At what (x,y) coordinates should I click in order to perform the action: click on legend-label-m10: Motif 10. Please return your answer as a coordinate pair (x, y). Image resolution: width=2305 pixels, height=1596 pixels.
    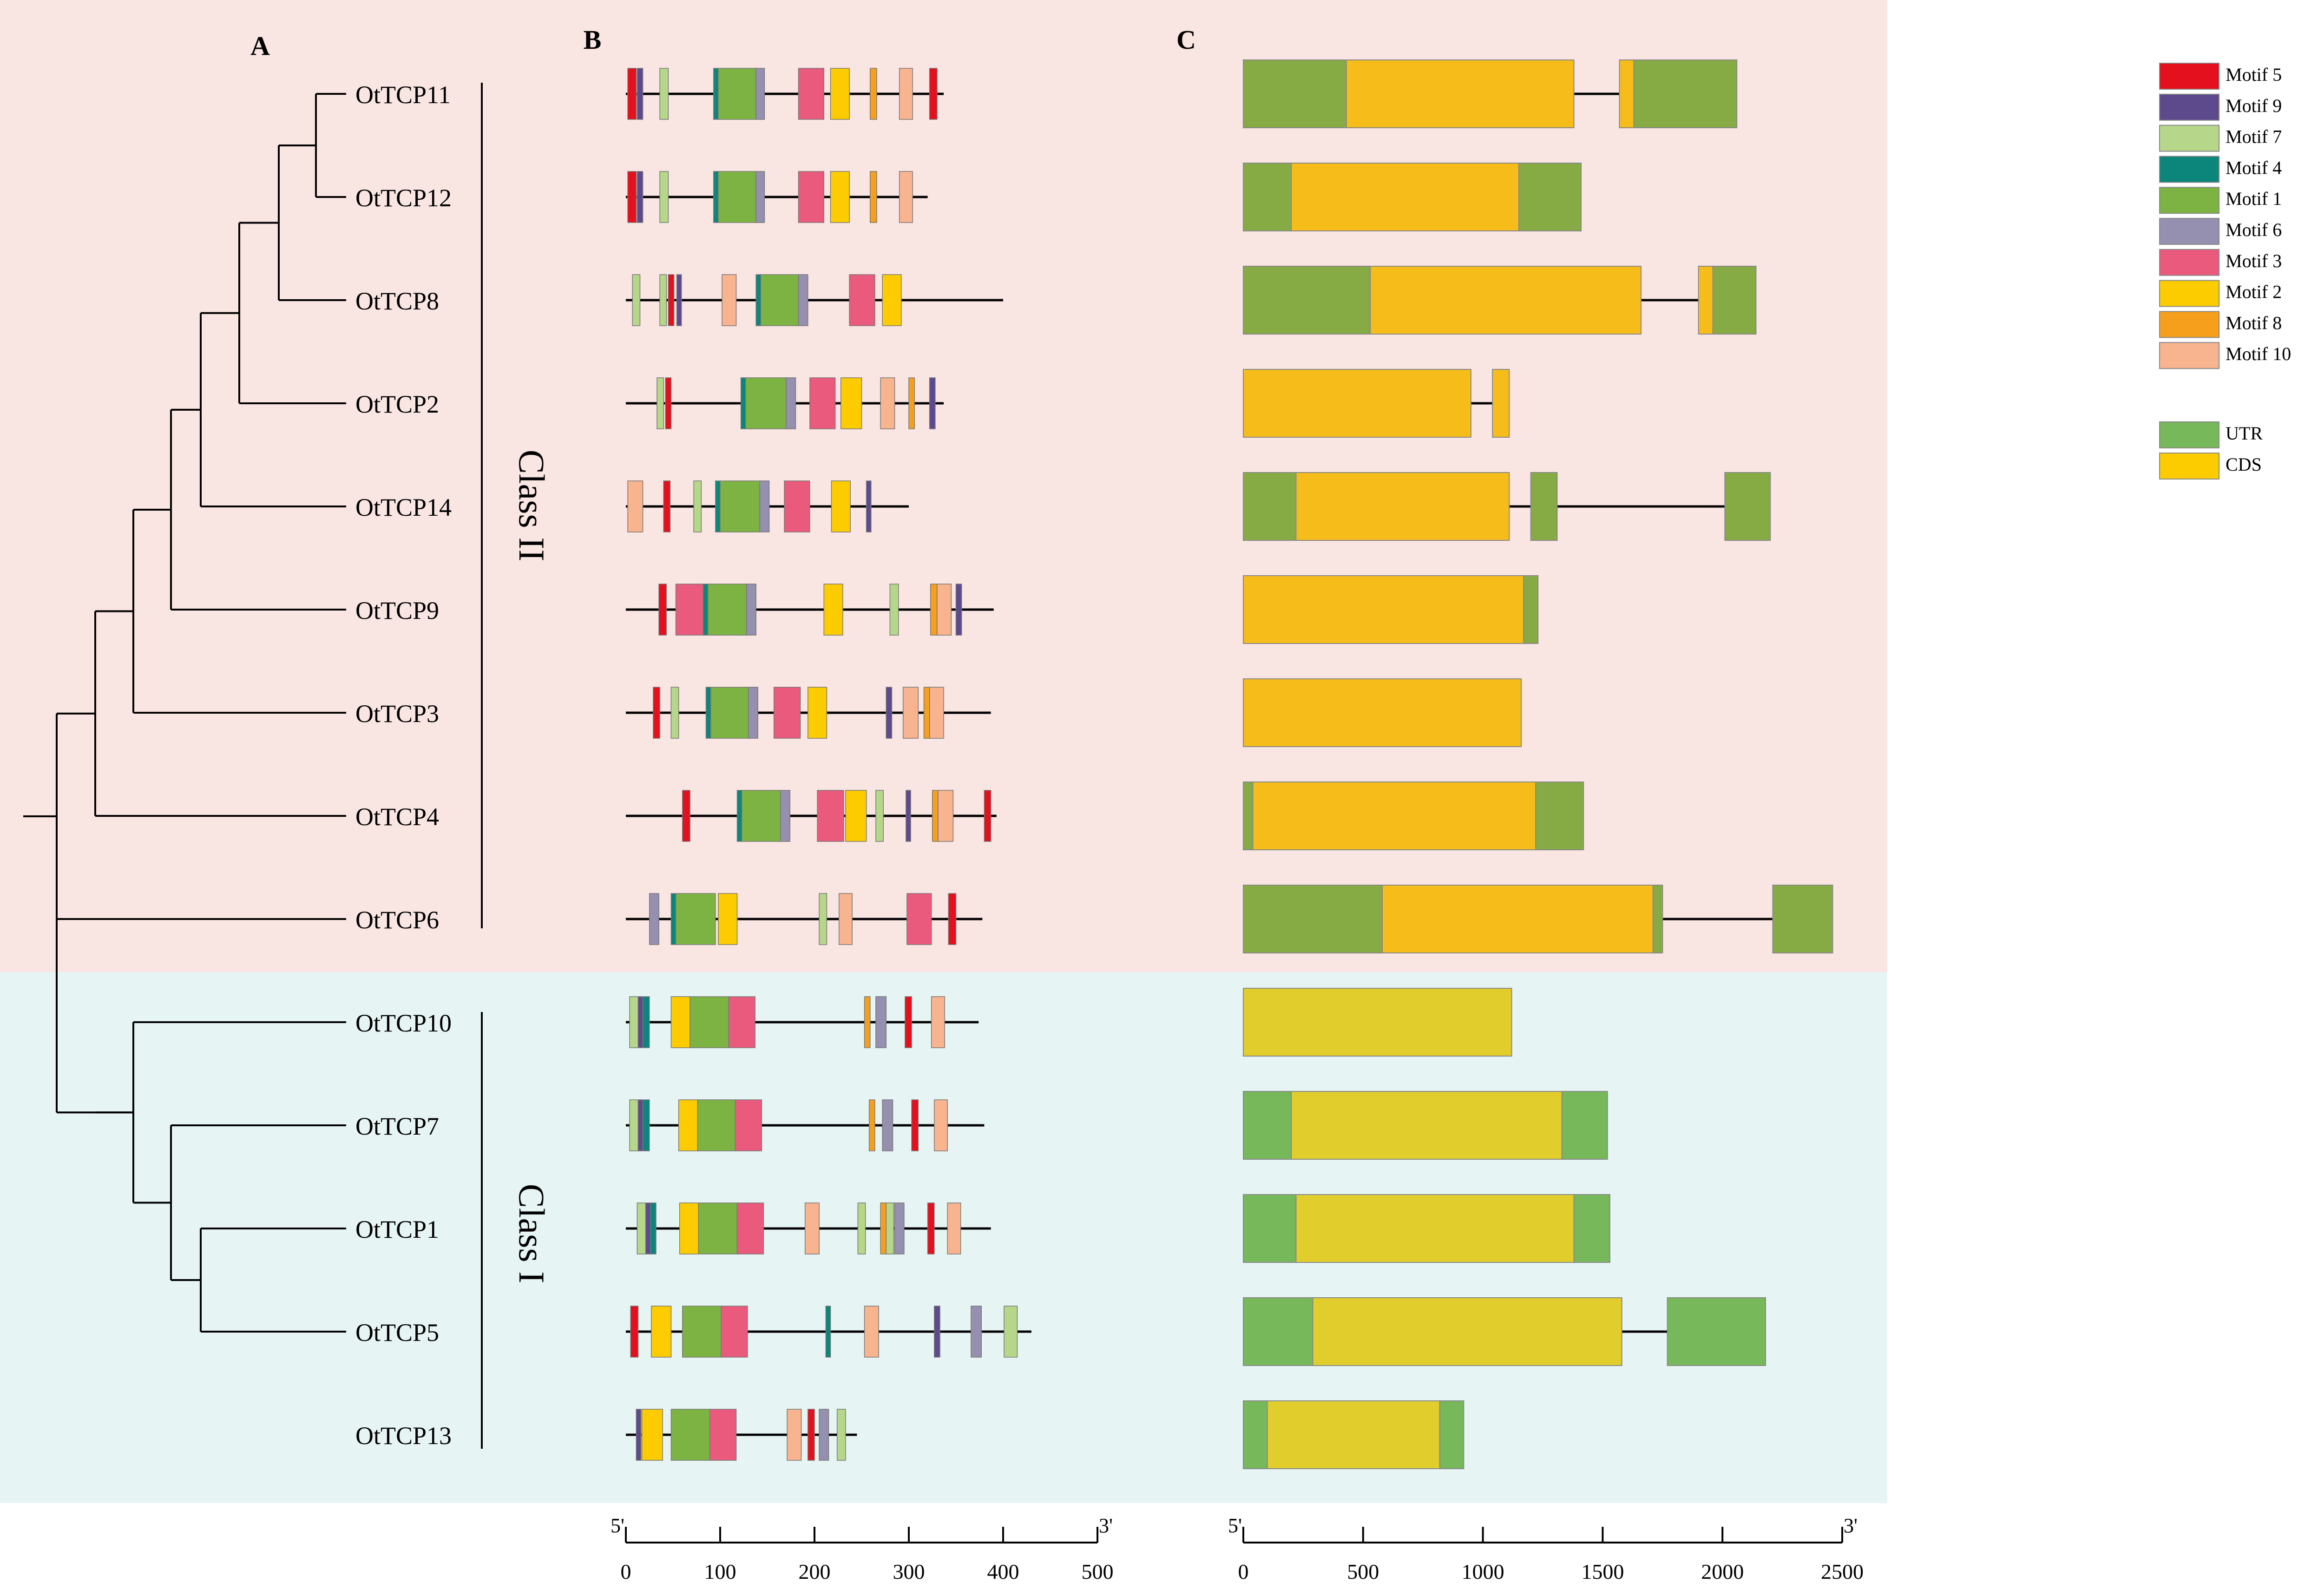
    Looking at the image, I should click on (2258, 353).